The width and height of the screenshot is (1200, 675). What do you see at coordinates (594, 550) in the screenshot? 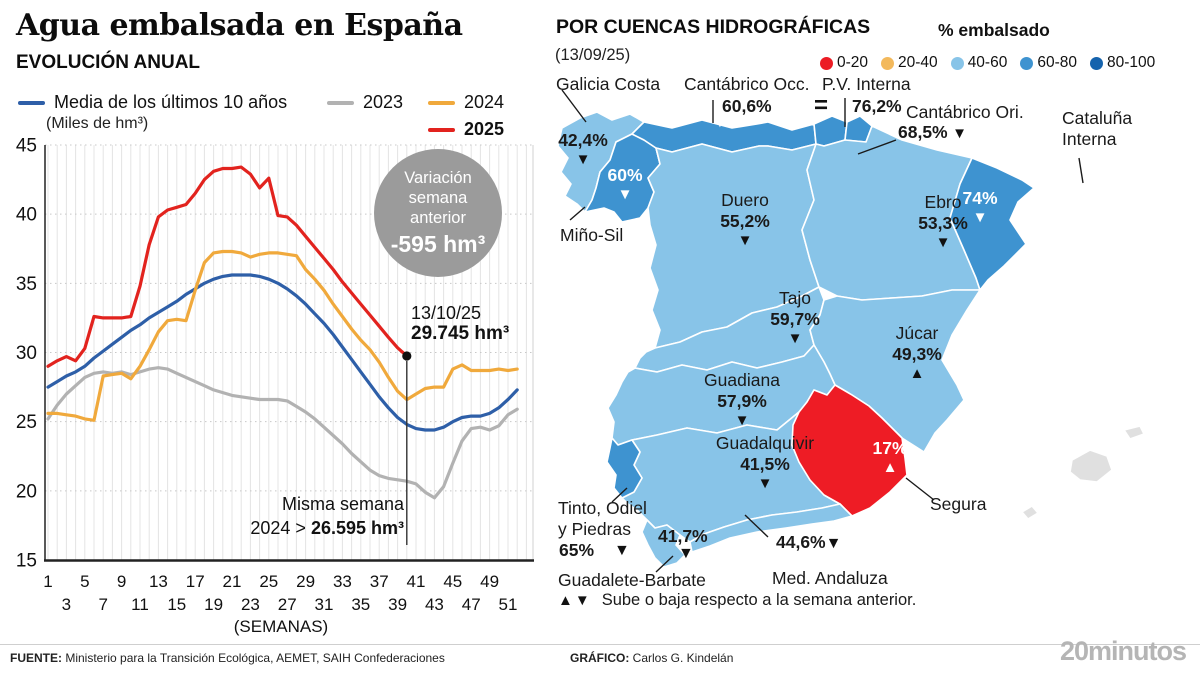
I see `value-tinto-odiel: 65% ▼` at bounding box center [594, 550].